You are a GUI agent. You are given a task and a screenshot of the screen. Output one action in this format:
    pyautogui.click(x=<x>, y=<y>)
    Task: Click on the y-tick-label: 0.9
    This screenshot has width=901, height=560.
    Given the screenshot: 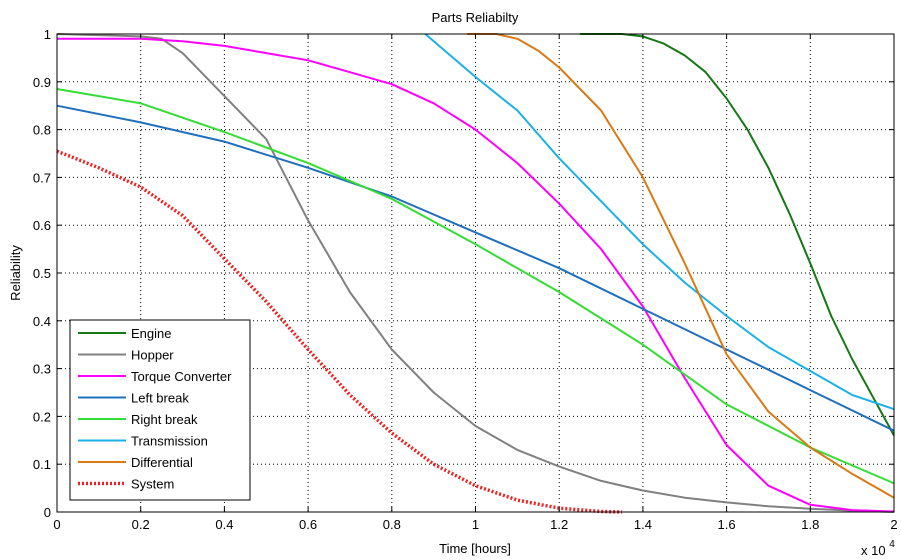 What is the action you would take?
    pyautogui.click(x=42, y=82)
    